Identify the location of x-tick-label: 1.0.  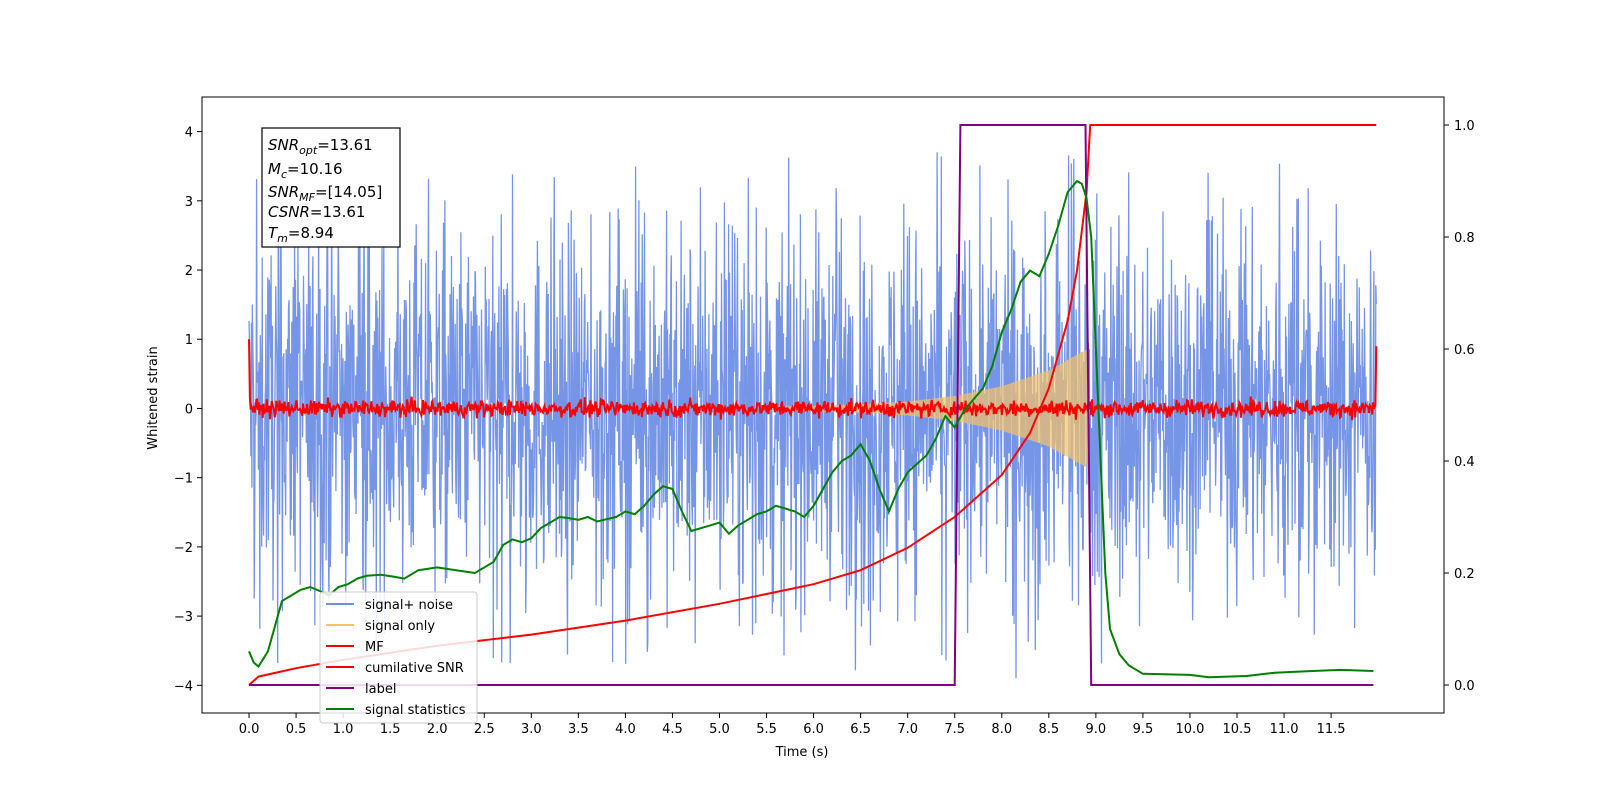
(343, 729).